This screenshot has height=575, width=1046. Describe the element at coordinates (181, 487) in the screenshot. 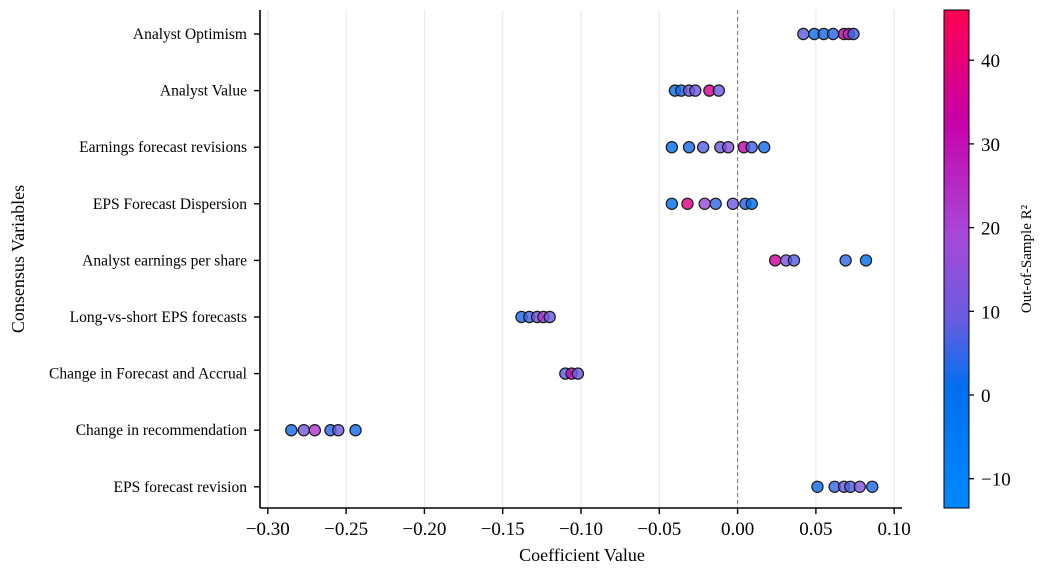

I see `y-tick-label: EPS forecast revision` at that location.